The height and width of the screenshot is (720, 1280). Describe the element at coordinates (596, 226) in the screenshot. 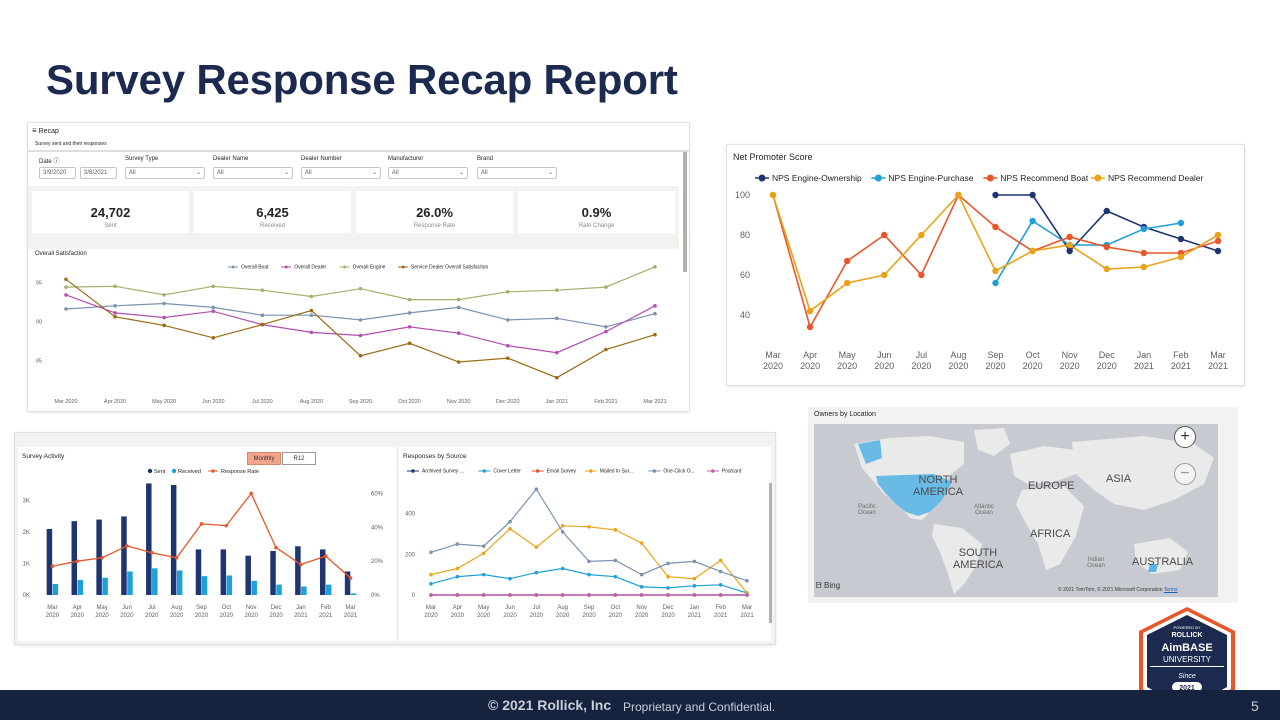

I see `kpi-label: Rate Change` at that location.